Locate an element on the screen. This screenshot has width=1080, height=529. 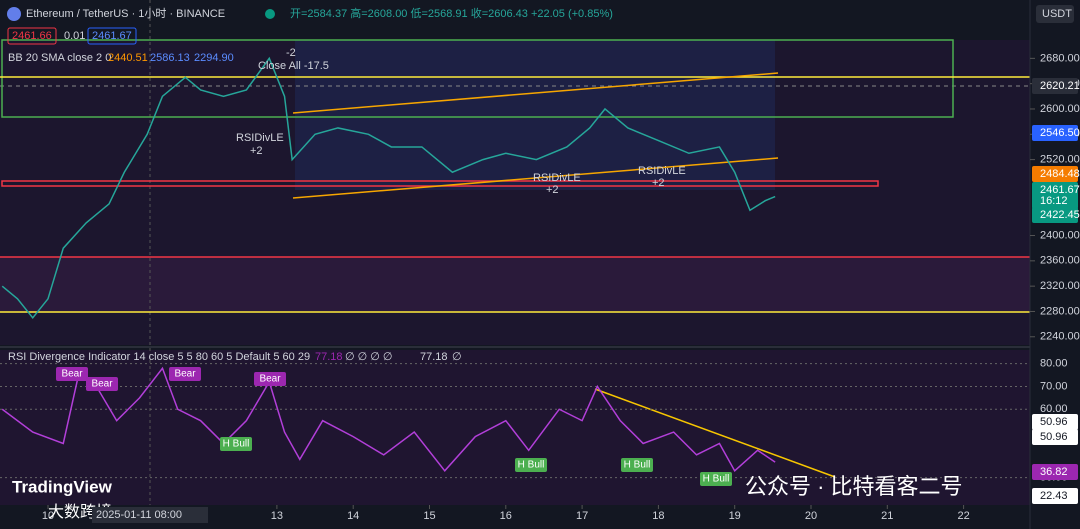
y-tick-label: 2600.00 is located at coordinates (1060, 109).